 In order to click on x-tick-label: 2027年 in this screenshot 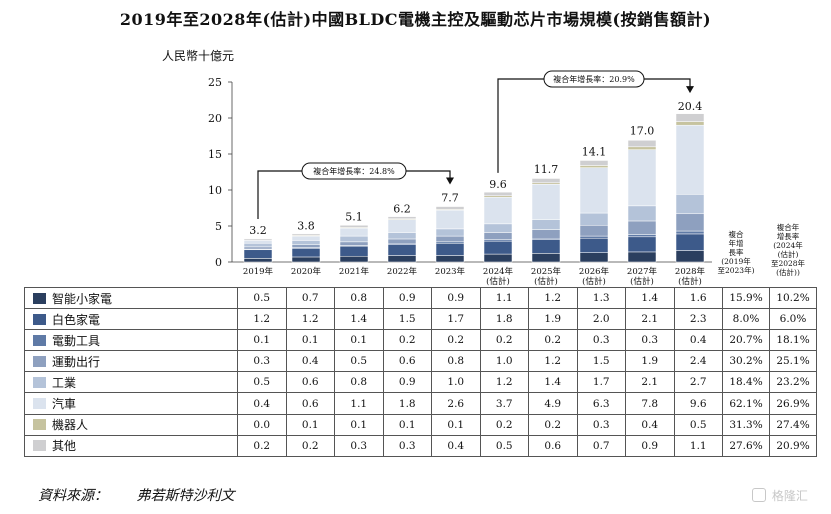, I will do `click(642, 271)`.